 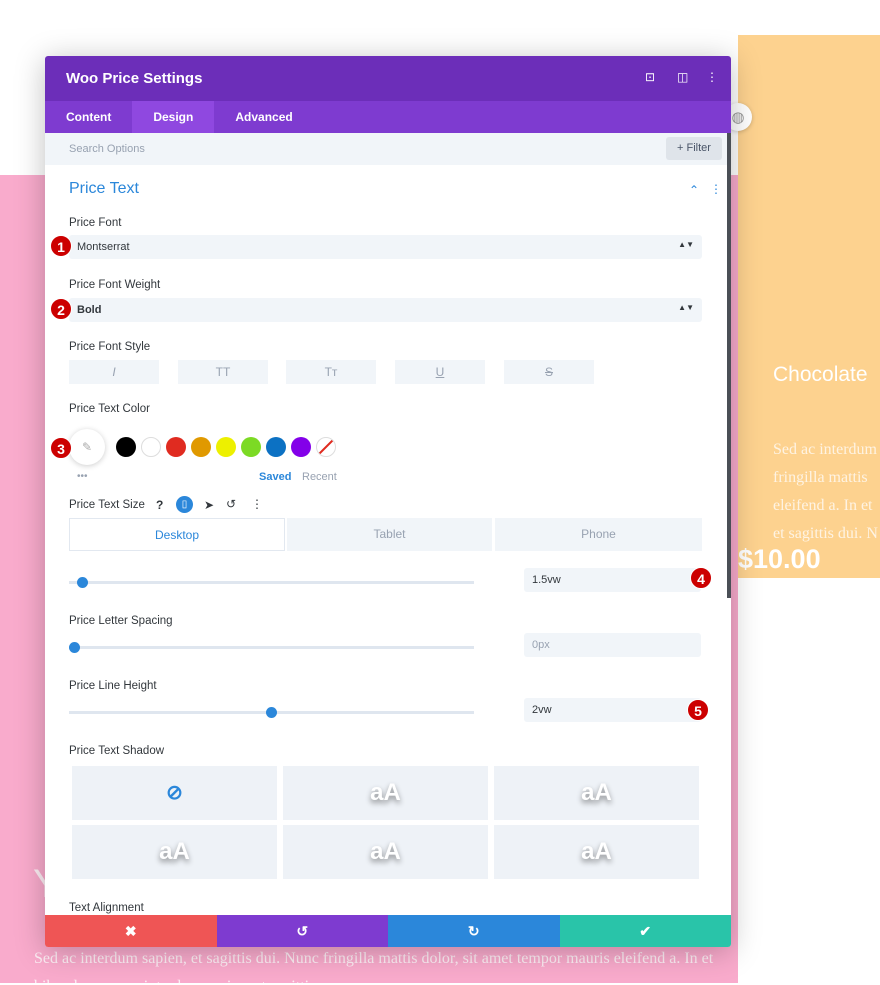 What do you see at coordinates (61, 246) in the screenshot?
I see `step-badge-1: 1` at bounding box center [61, 246].